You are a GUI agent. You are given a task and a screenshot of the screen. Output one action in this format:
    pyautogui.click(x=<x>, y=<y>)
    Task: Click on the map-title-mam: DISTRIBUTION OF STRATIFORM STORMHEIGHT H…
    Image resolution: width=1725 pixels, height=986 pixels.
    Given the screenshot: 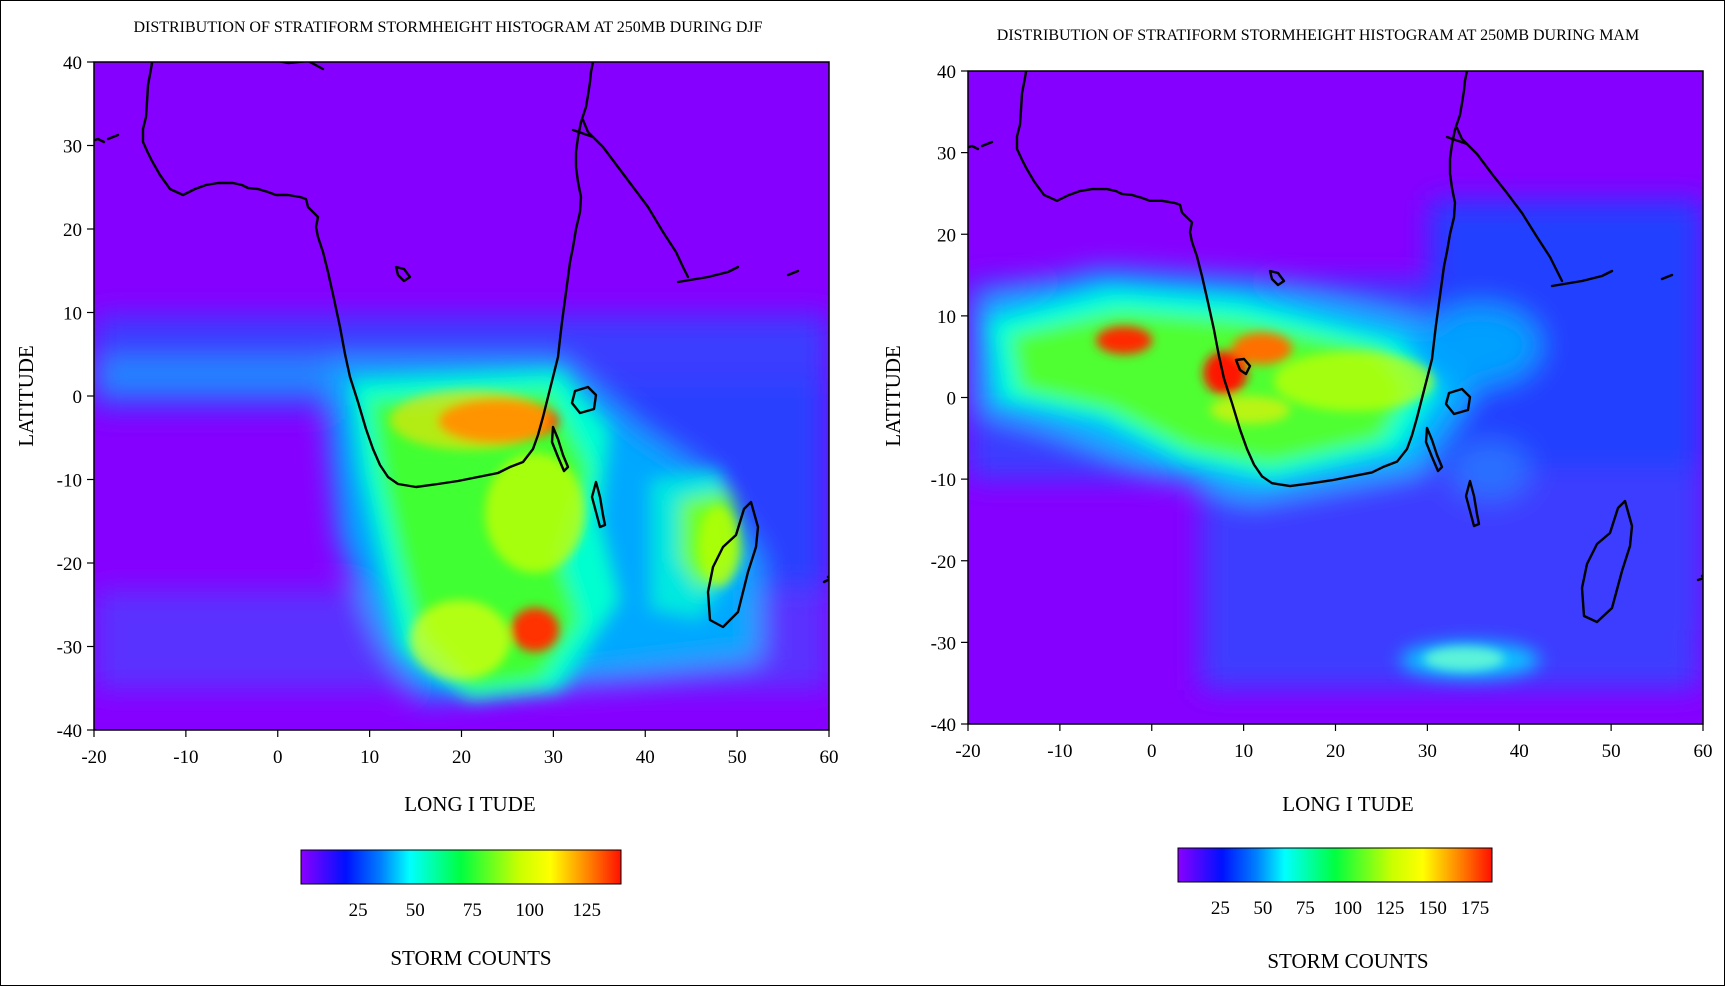 What is the action you would take?
    pyautogui.click(x=1318, y=35)
    